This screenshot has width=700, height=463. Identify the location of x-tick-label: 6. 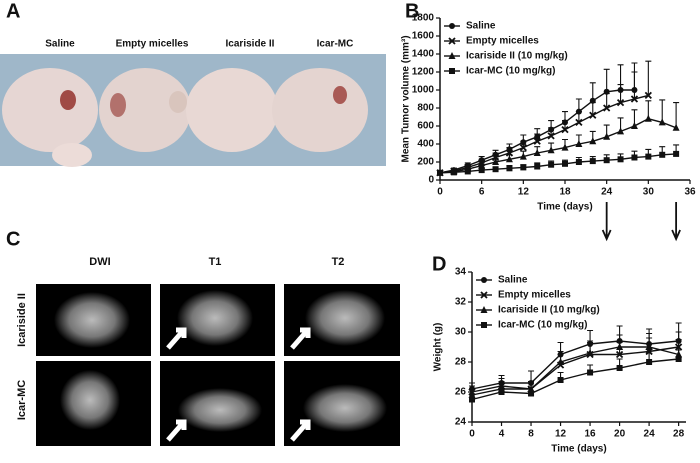
(482, 192).